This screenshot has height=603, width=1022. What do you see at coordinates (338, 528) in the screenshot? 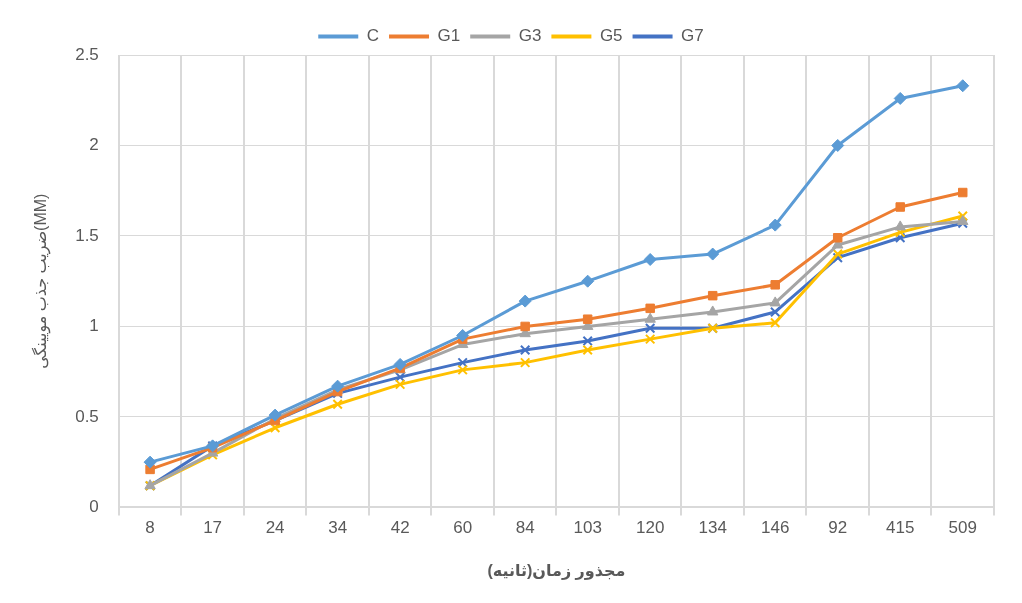
I see `x-tick-label: 34` at bounding box center [338, 528].